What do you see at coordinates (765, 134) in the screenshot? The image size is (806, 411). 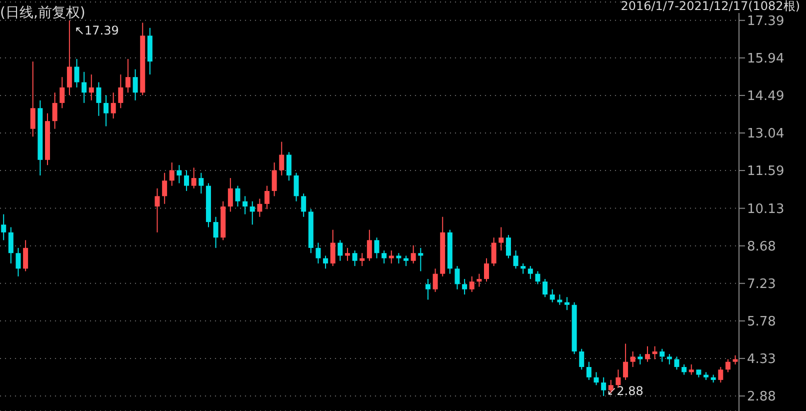 I see `y-tick-label: 13.04` at bounding box center [765, 134].